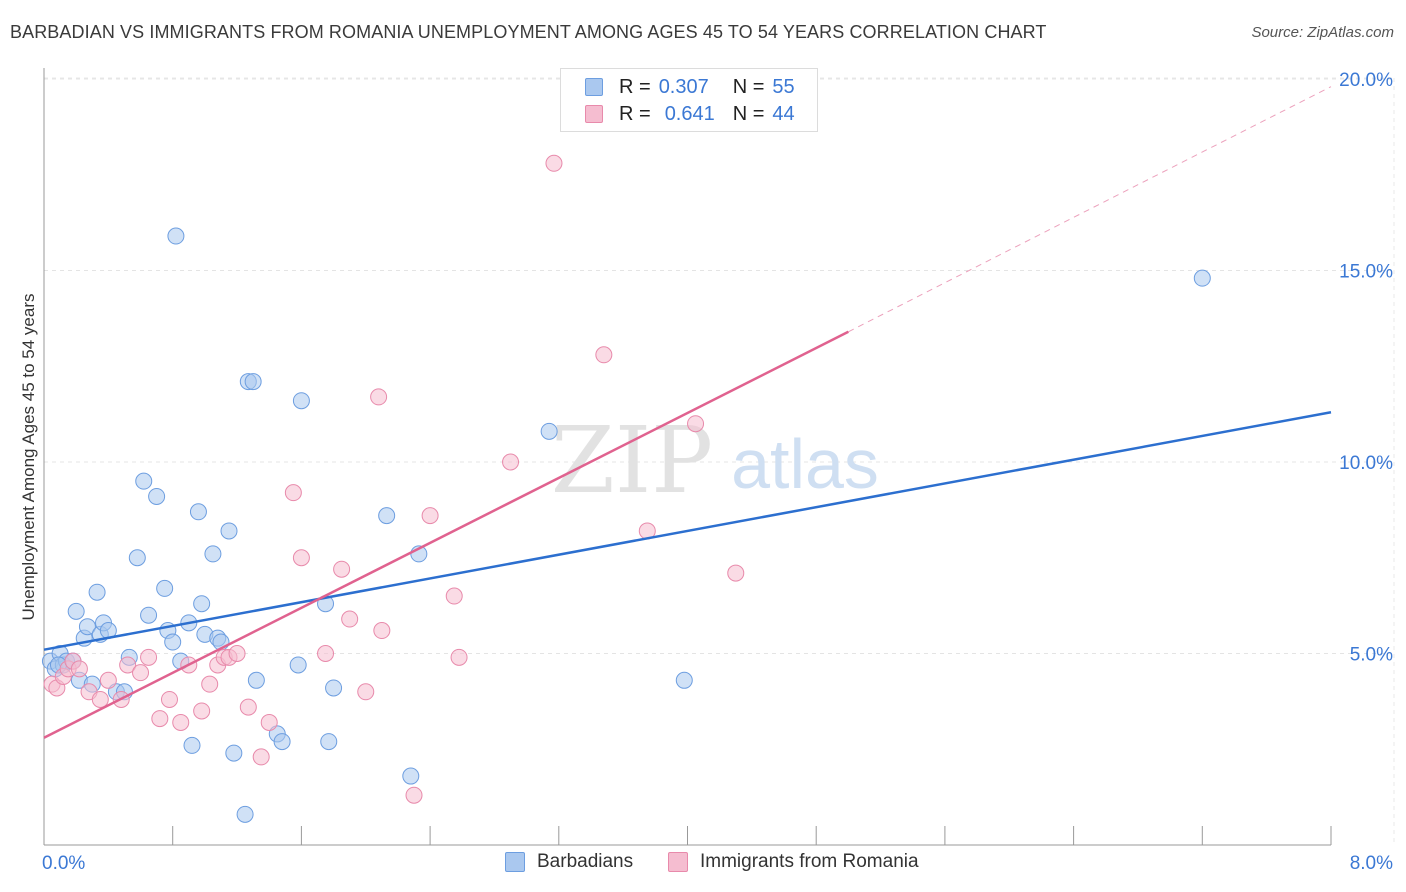  What do you see at coordinates (1371, 655) in the screenshot?
I see `y-tick-label: 5.0%` at bounding box center [1371, 655].